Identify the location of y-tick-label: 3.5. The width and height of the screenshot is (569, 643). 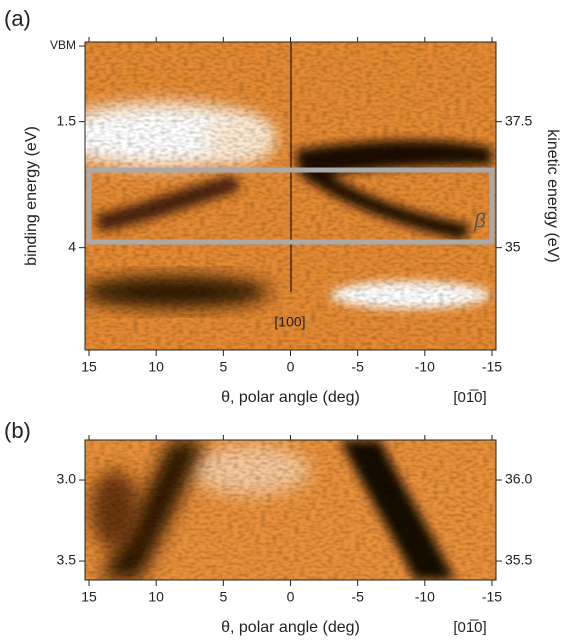
(67, 560).